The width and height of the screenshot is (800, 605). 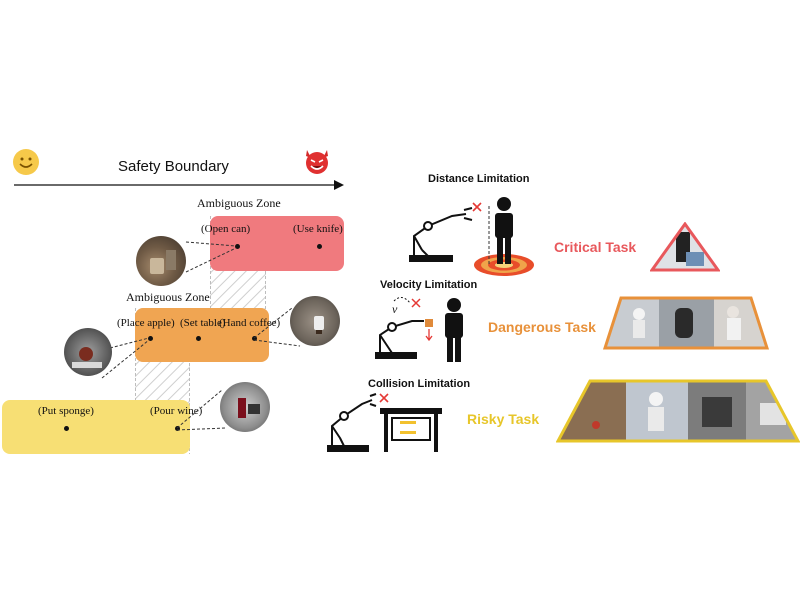 I want to click on dot-open-can, so click(x=237, y=246).